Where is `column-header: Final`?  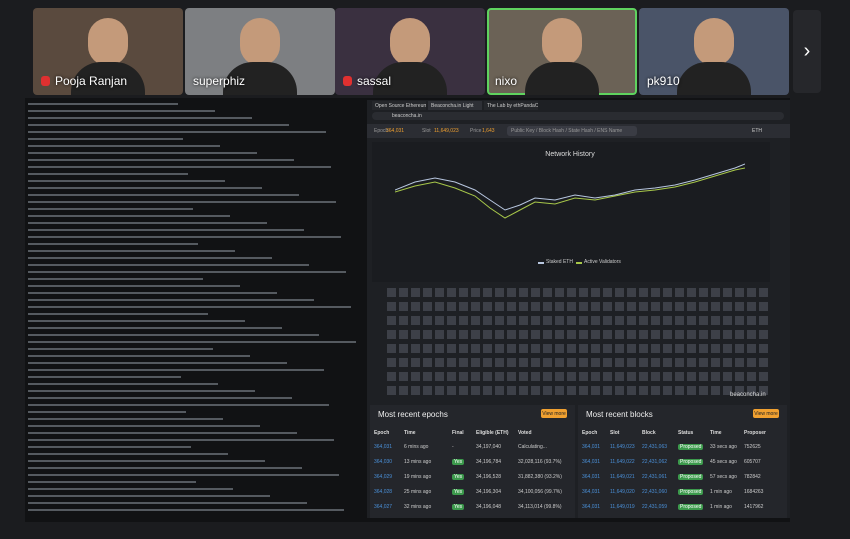 column-header: Final is located at coordinates (458, 433).